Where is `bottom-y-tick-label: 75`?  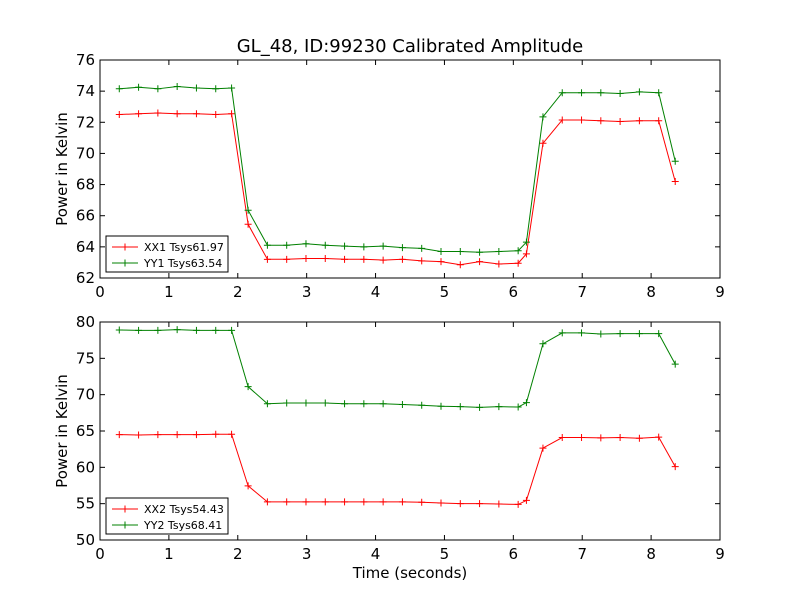
bottom-y-tick-label: 75 is located at coordinates (85, 358).